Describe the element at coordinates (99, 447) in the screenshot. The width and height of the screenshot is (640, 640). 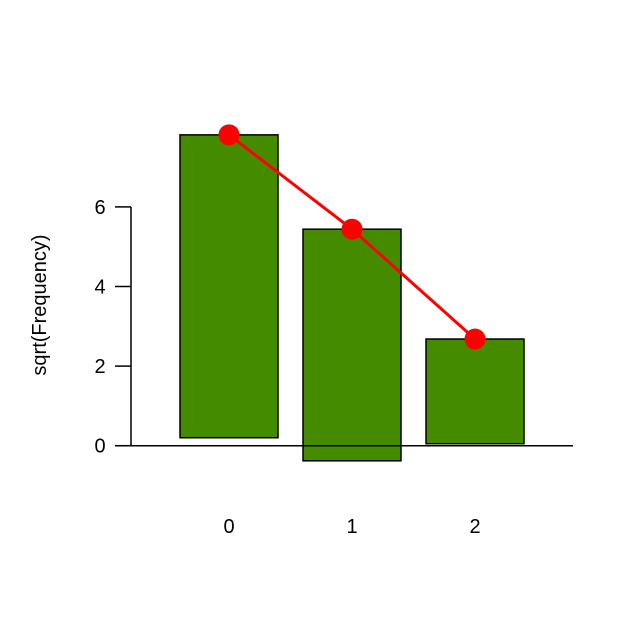
I see `y-tick-label: 0` at that location.